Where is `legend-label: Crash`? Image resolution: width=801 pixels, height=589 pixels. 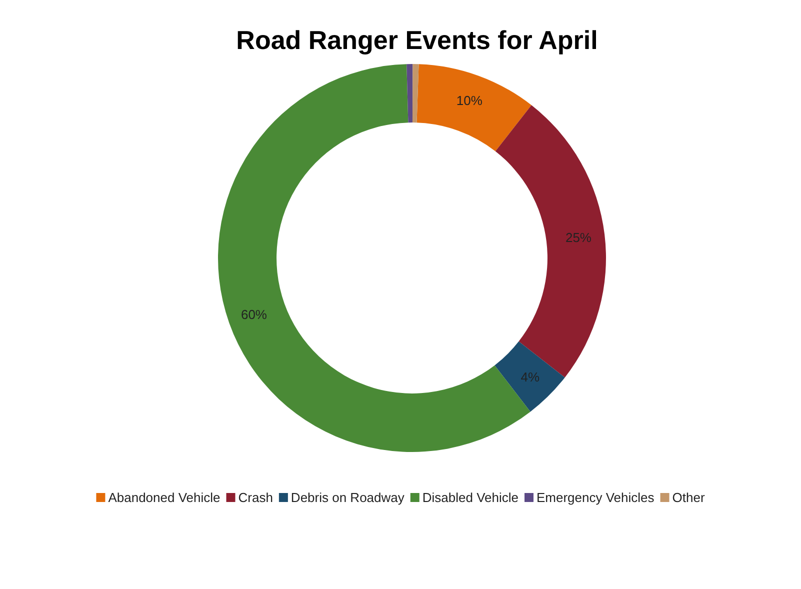
legend-label: Crash is located at coordinates (255, 497).